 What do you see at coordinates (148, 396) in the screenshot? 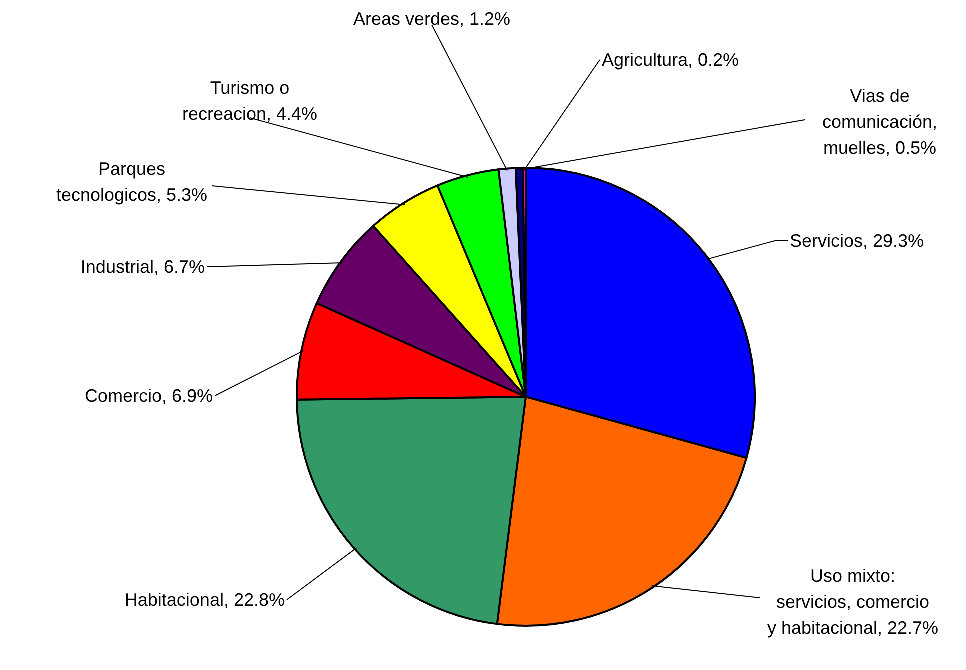
I see `slice-label: Comercio, 6.9%` at bounding box center [148, 396].